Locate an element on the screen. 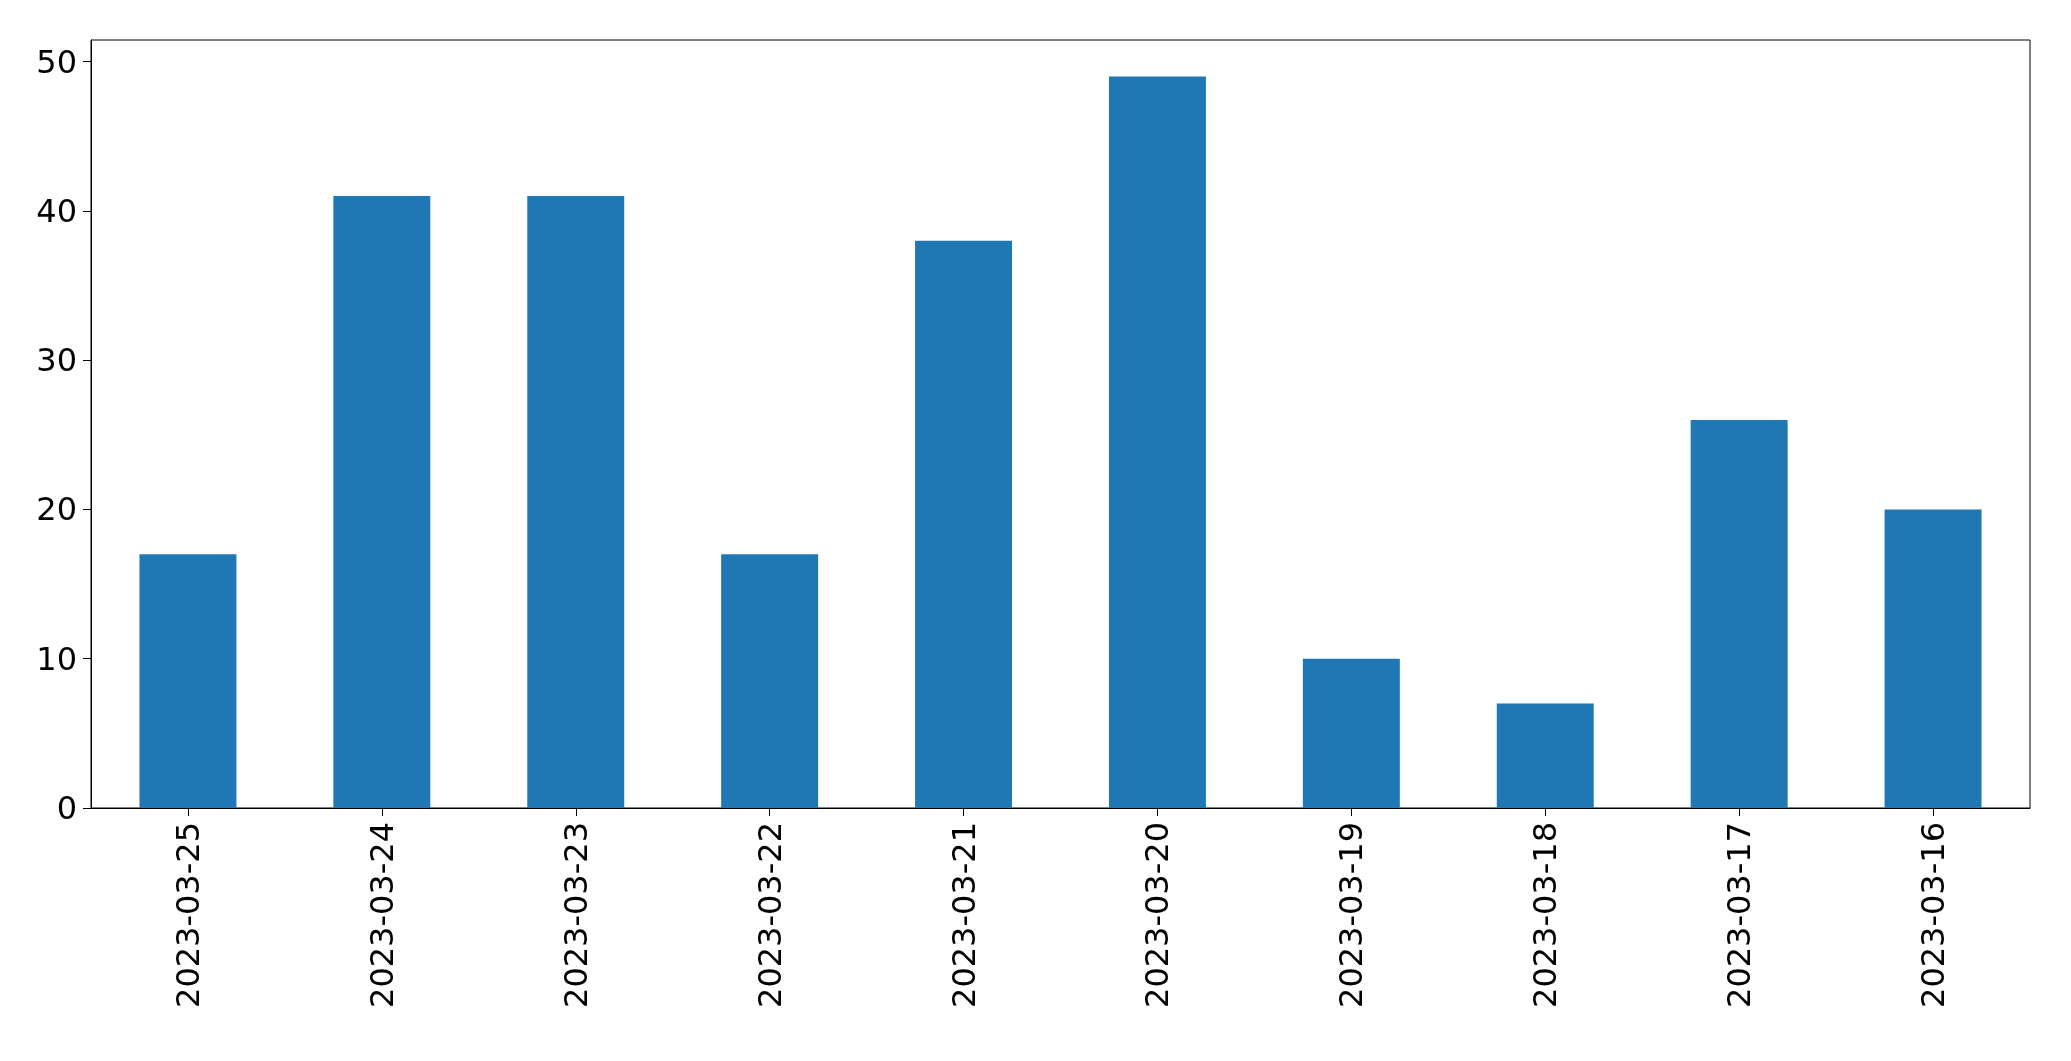  y-tick-label: 50 is located at coordinates (56, 61).